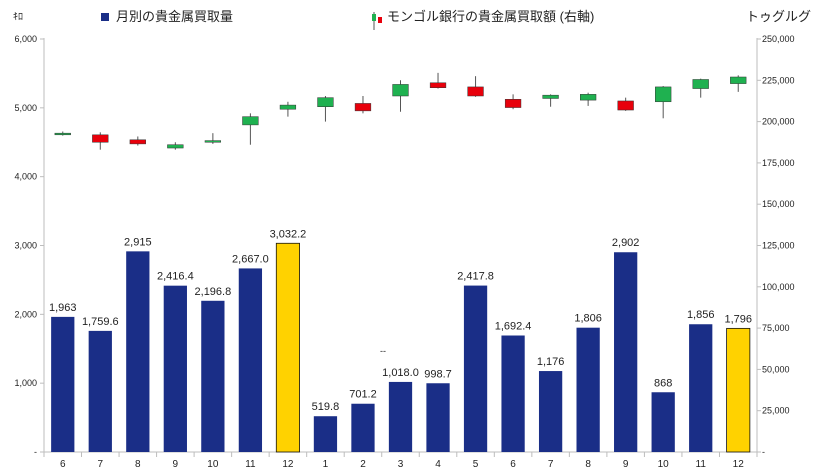 This screenshot has width=825, height=470. What do you see at coordinates (25, 177) in the screenshot?
I see `left-axis-tick-label: 4,000` at bounding box center [25, 177].